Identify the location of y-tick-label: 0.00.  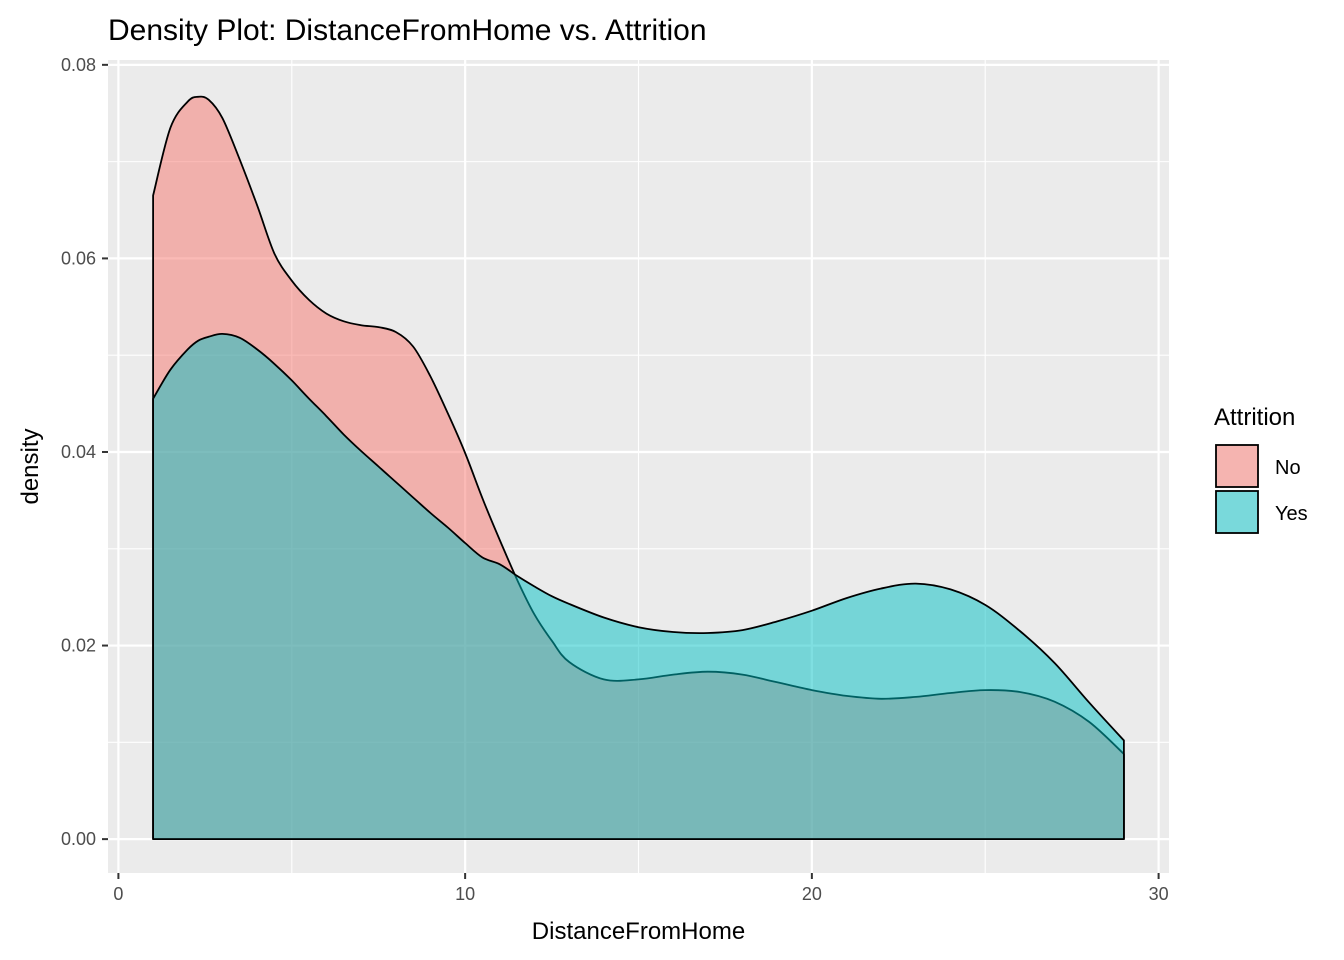
(78, 839).